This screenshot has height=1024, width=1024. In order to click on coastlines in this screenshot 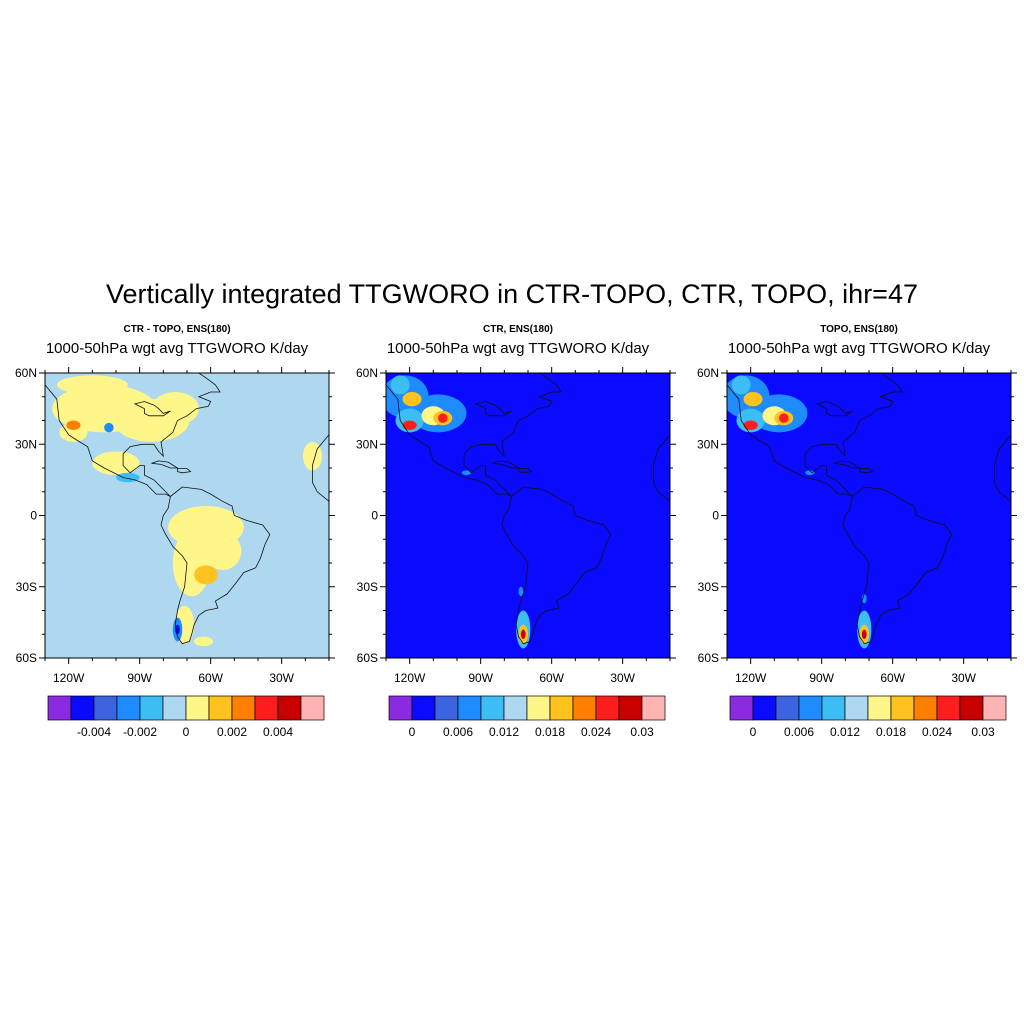, I will do `click(187, 509)`.